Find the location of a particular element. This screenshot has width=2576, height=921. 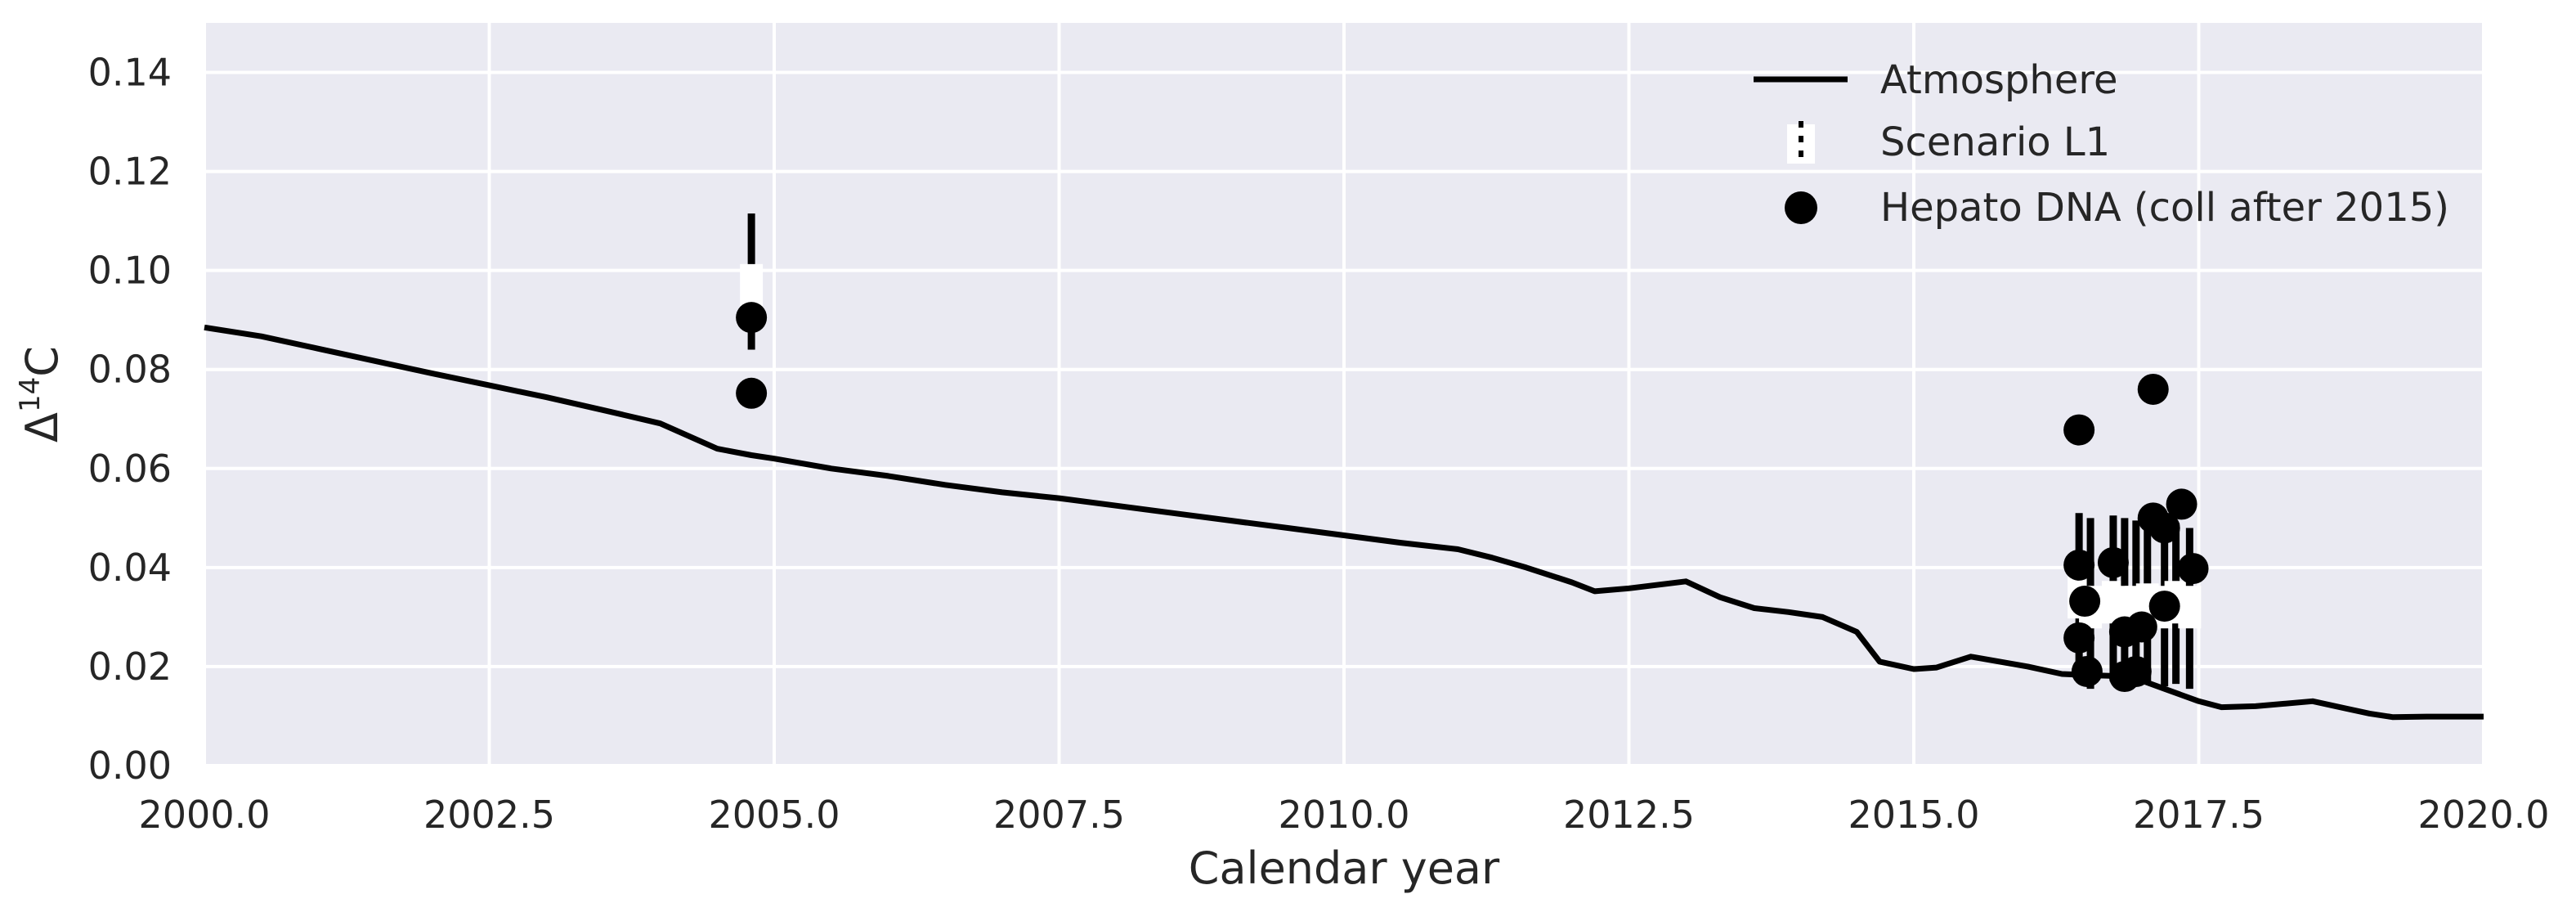

x-tick-label: 2020.0 is located at coordinates (2484, 815).